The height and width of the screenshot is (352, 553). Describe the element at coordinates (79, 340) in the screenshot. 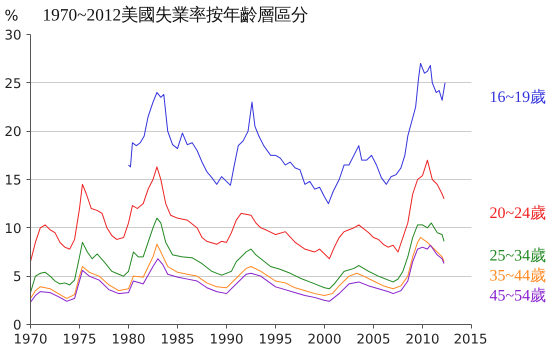

I see `x-tick-label: 1975` at that location.